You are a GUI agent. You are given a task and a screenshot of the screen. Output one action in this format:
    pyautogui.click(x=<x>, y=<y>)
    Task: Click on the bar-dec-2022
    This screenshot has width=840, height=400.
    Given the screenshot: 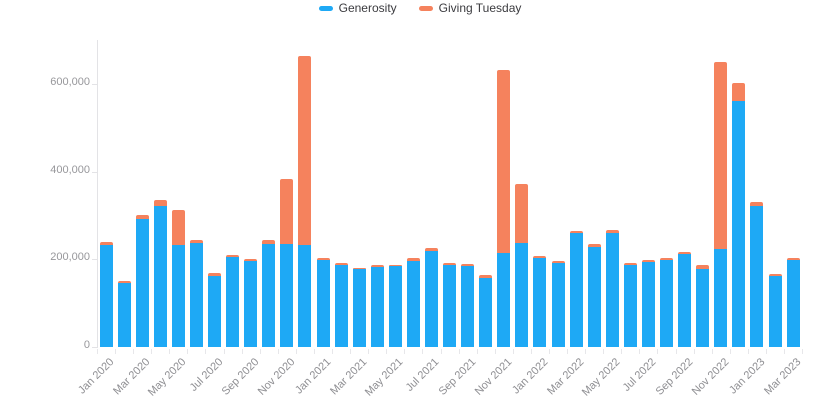 What is the action you would take?
    pyautogui.click(x=739, y=215)
    